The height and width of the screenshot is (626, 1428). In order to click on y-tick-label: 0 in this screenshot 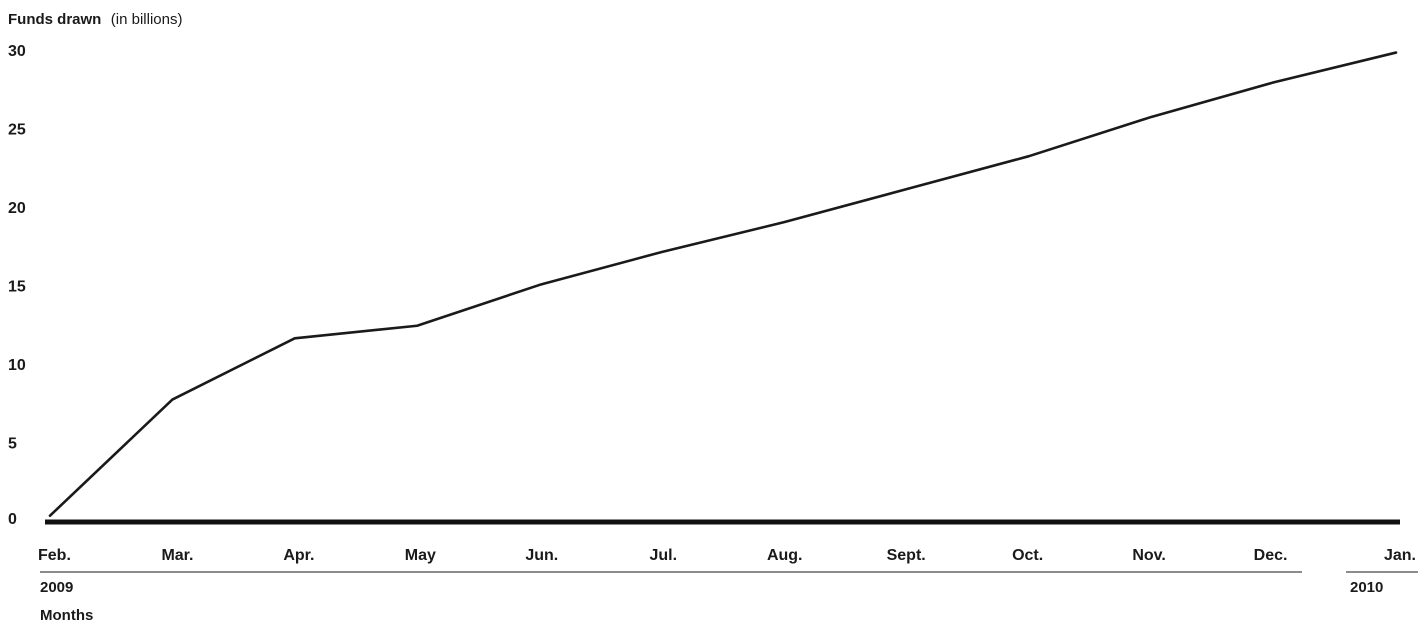, I will do `click(12, 519)`.